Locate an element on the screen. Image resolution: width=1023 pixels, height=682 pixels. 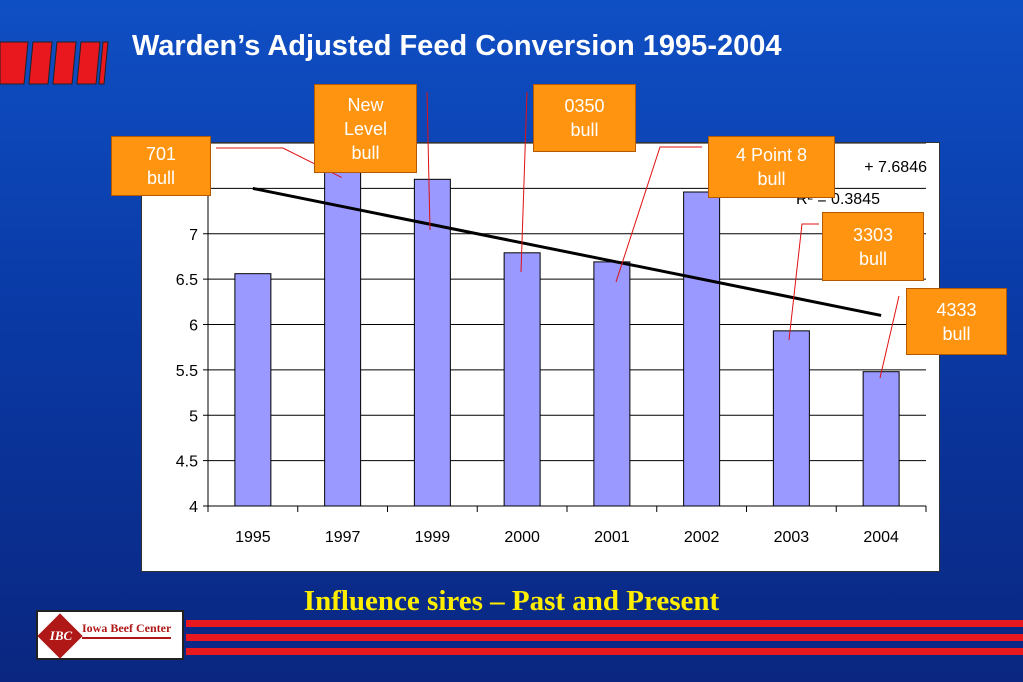
callout-text: 4333 is located at coordinates (956, 309).